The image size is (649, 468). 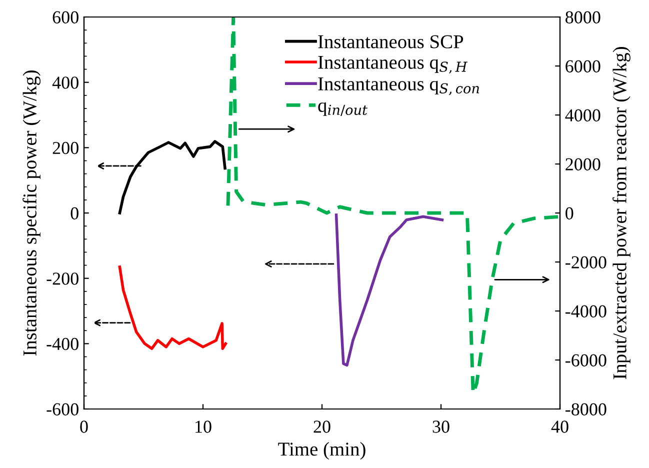 What do you see at coordinates (586, 360) in the screenshot?
I see `y2-tick-label: -6000` at bounding box center [586, 360].